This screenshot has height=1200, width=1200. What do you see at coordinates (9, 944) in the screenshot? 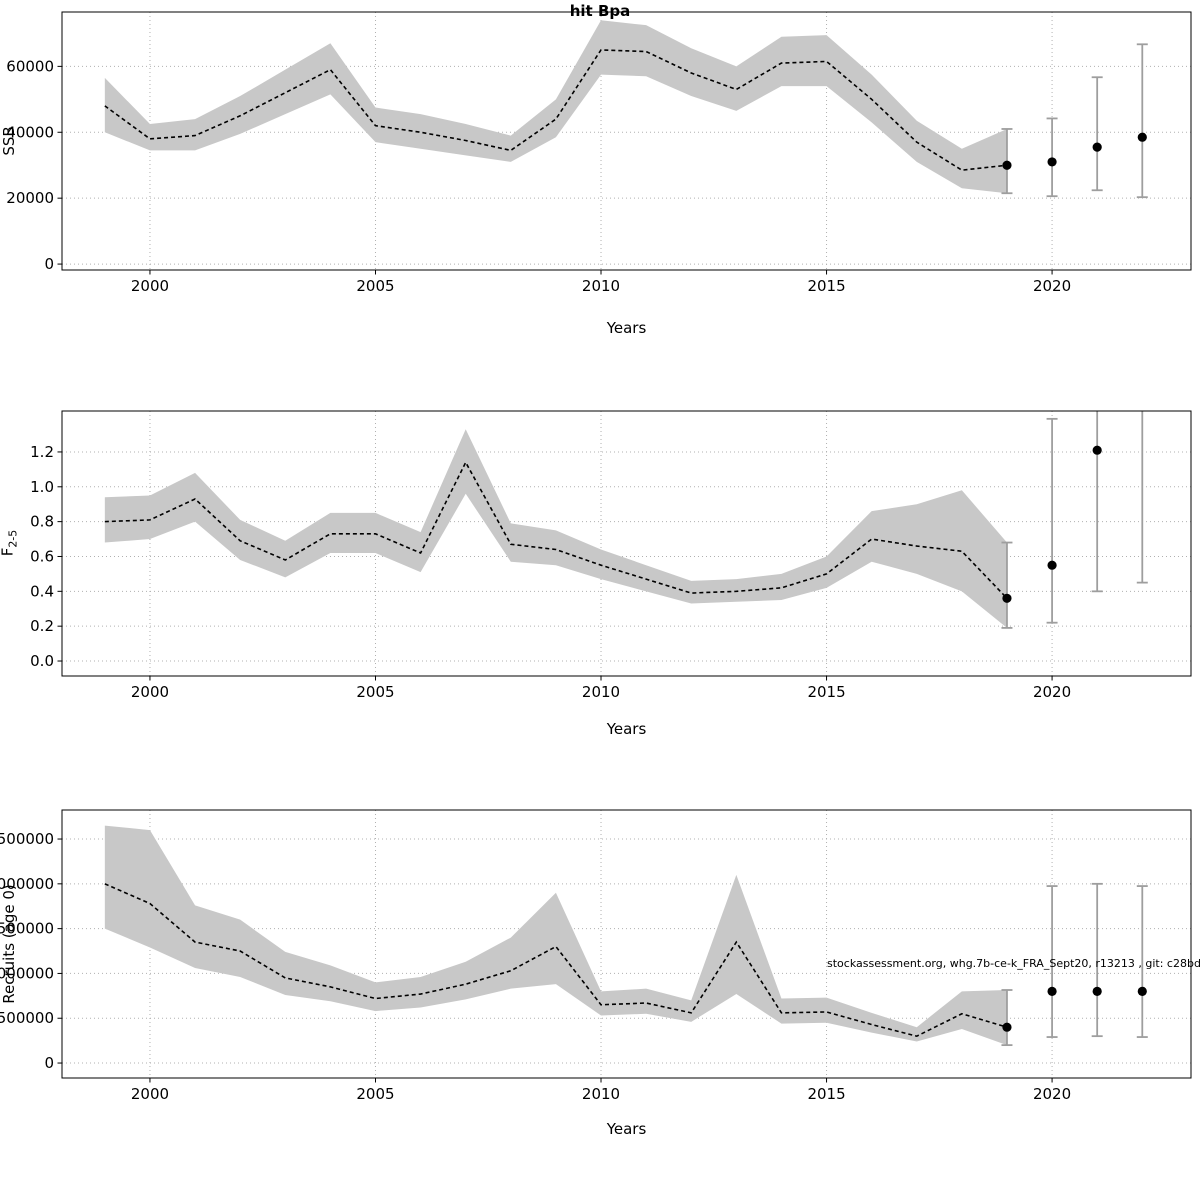
I see `recruits-axis-label: Recruits (age 0)` at bounding box center [9, 944].